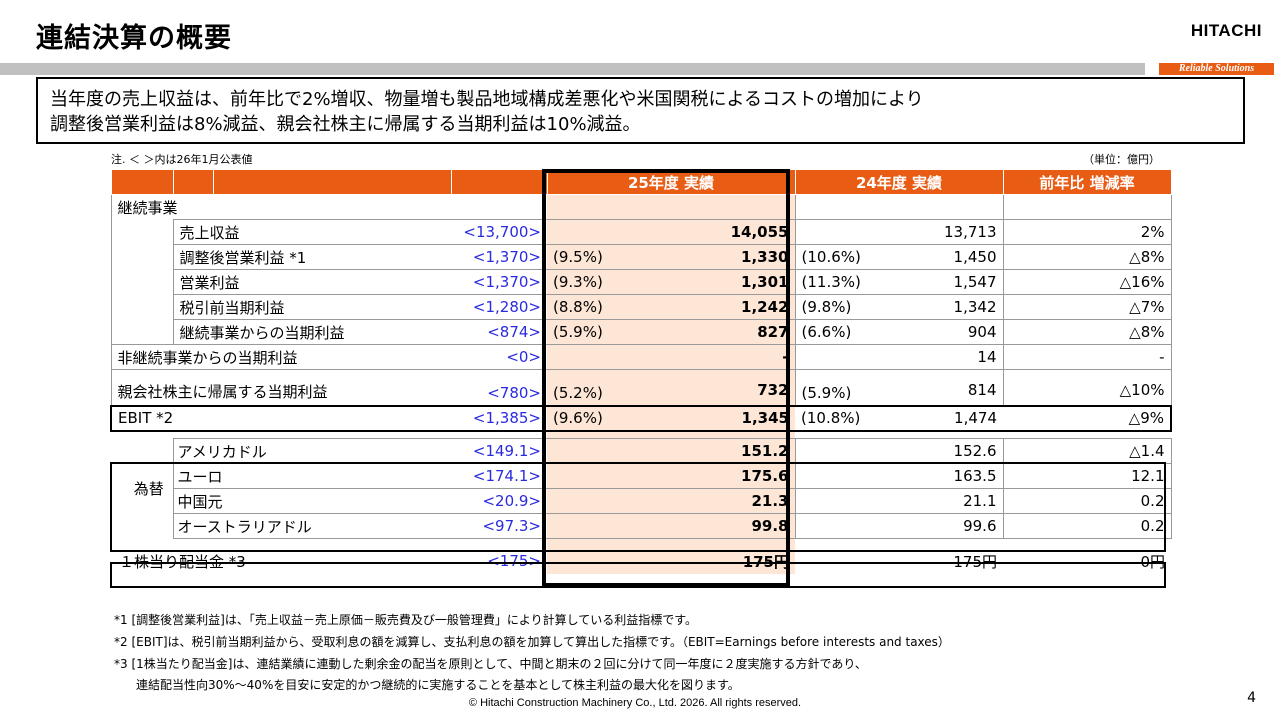 This screenshot has width=1280, height=720. I want to click on fx-row: 為替 アメリカドル <149.1> 151.2 152.6 △1.4, so click(641, 468).